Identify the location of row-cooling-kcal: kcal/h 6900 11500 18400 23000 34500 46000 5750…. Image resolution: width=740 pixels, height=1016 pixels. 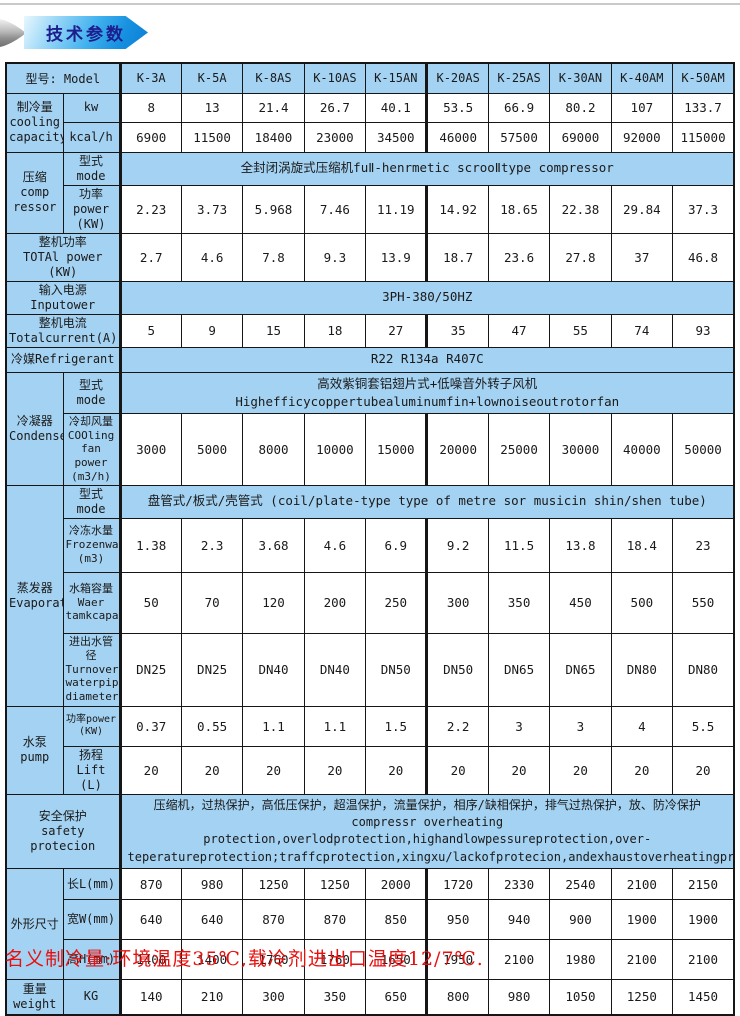
(370, 137).